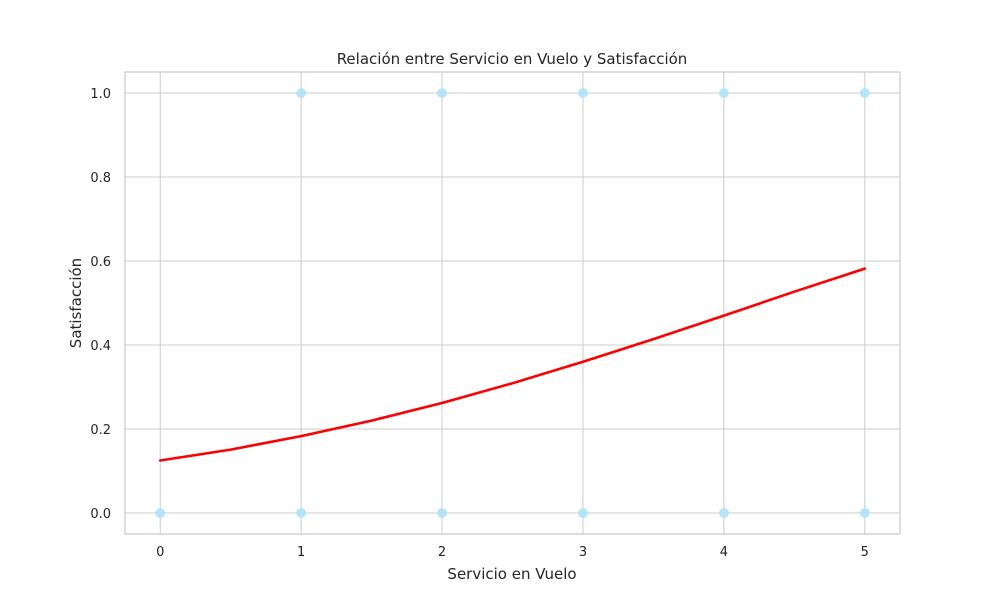 The image size is (1000, 600). I want to click on y-tick-label: 0.0, so click(100, 514).